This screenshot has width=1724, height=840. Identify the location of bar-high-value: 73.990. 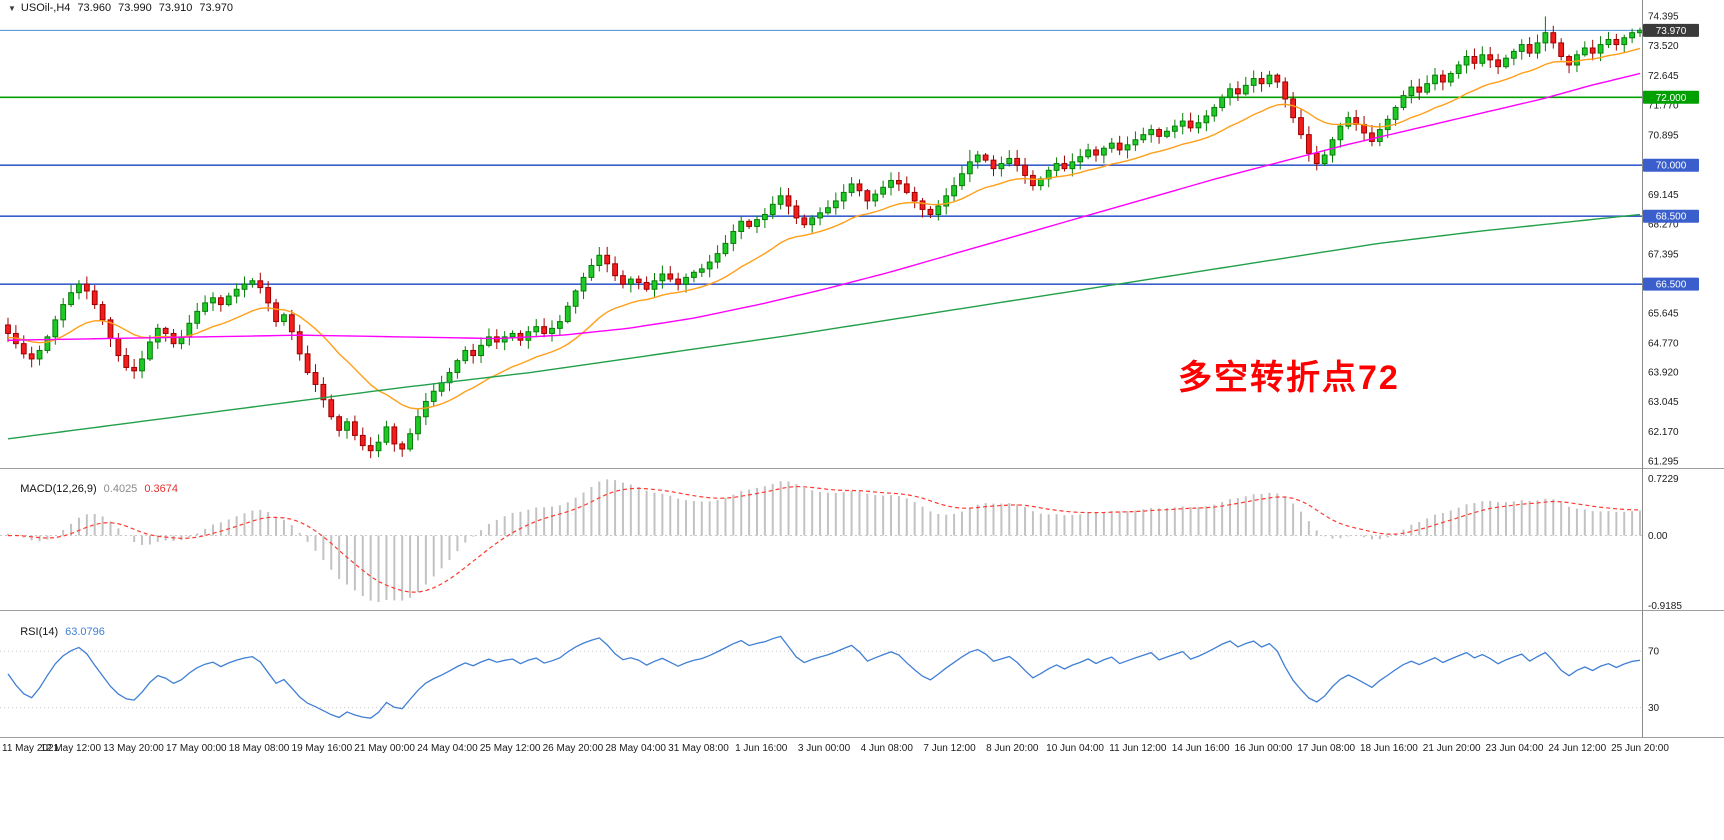
(135, 8).